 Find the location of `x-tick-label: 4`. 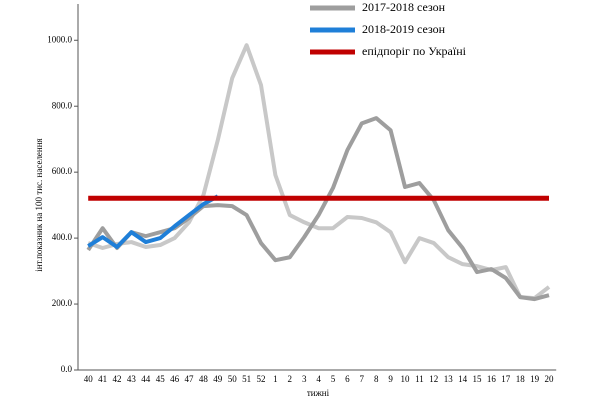

x-tick-label: 4 is located at coordinates (318, 379).